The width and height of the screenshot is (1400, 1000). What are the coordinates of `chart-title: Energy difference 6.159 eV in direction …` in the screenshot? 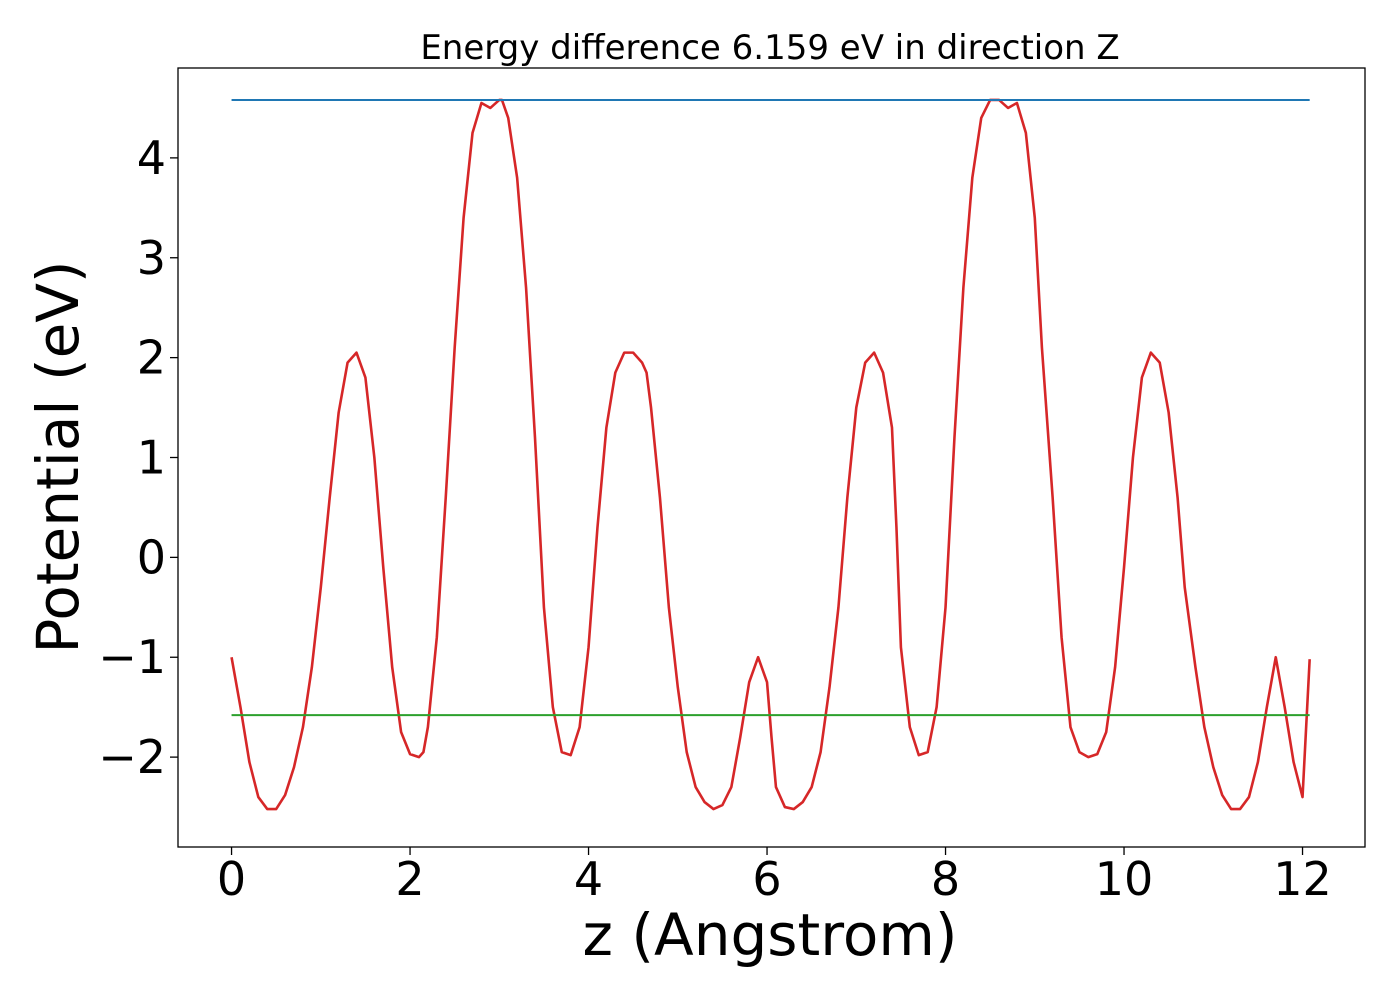 It's located at (769, 48).